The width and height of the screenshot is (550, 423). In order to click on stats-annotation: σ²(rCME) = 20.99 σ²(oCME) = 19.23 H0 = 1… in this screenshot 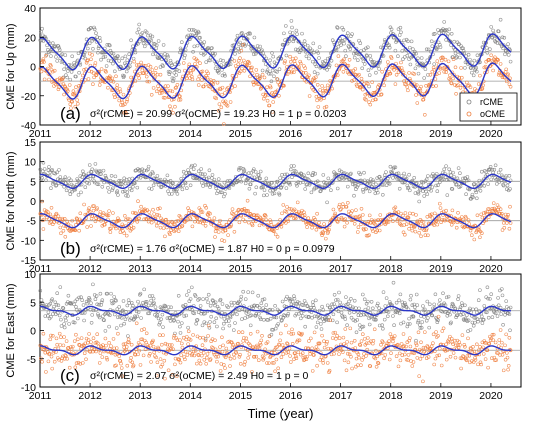, I will do `click(218, 114)`.